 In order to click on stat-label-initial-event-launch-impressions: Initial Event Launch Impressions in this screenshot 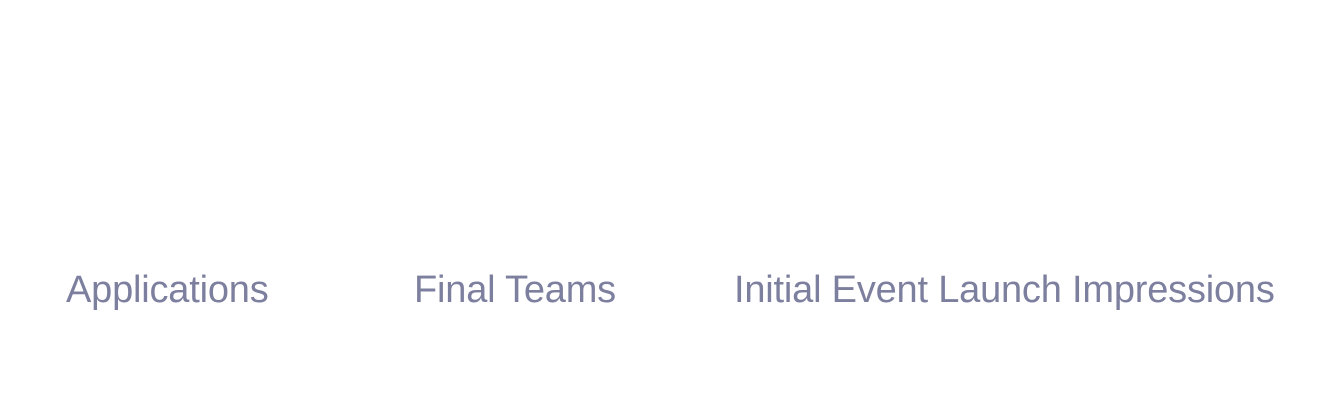, I will do `click(1004, 290)`.